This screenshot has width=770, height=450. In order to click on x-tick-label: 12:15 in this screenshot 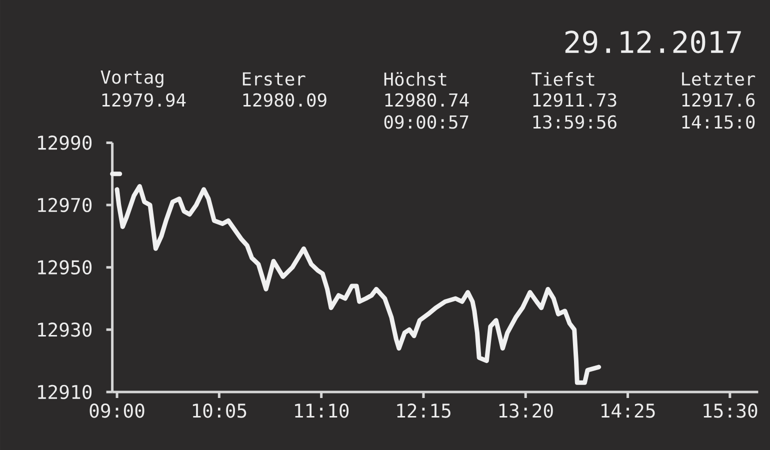, I will do `click(423, 411)`.